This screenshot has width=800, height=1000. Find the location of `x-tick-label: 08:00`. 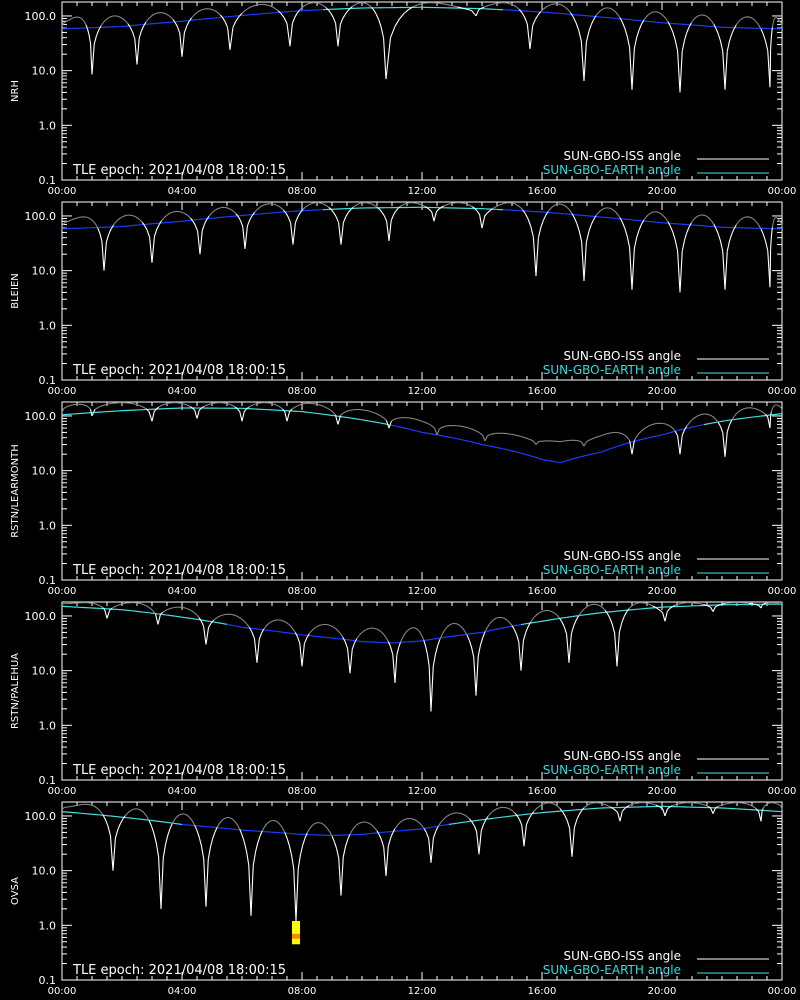

x-tick-label: 08:00 is located at coordinates (302, 391).